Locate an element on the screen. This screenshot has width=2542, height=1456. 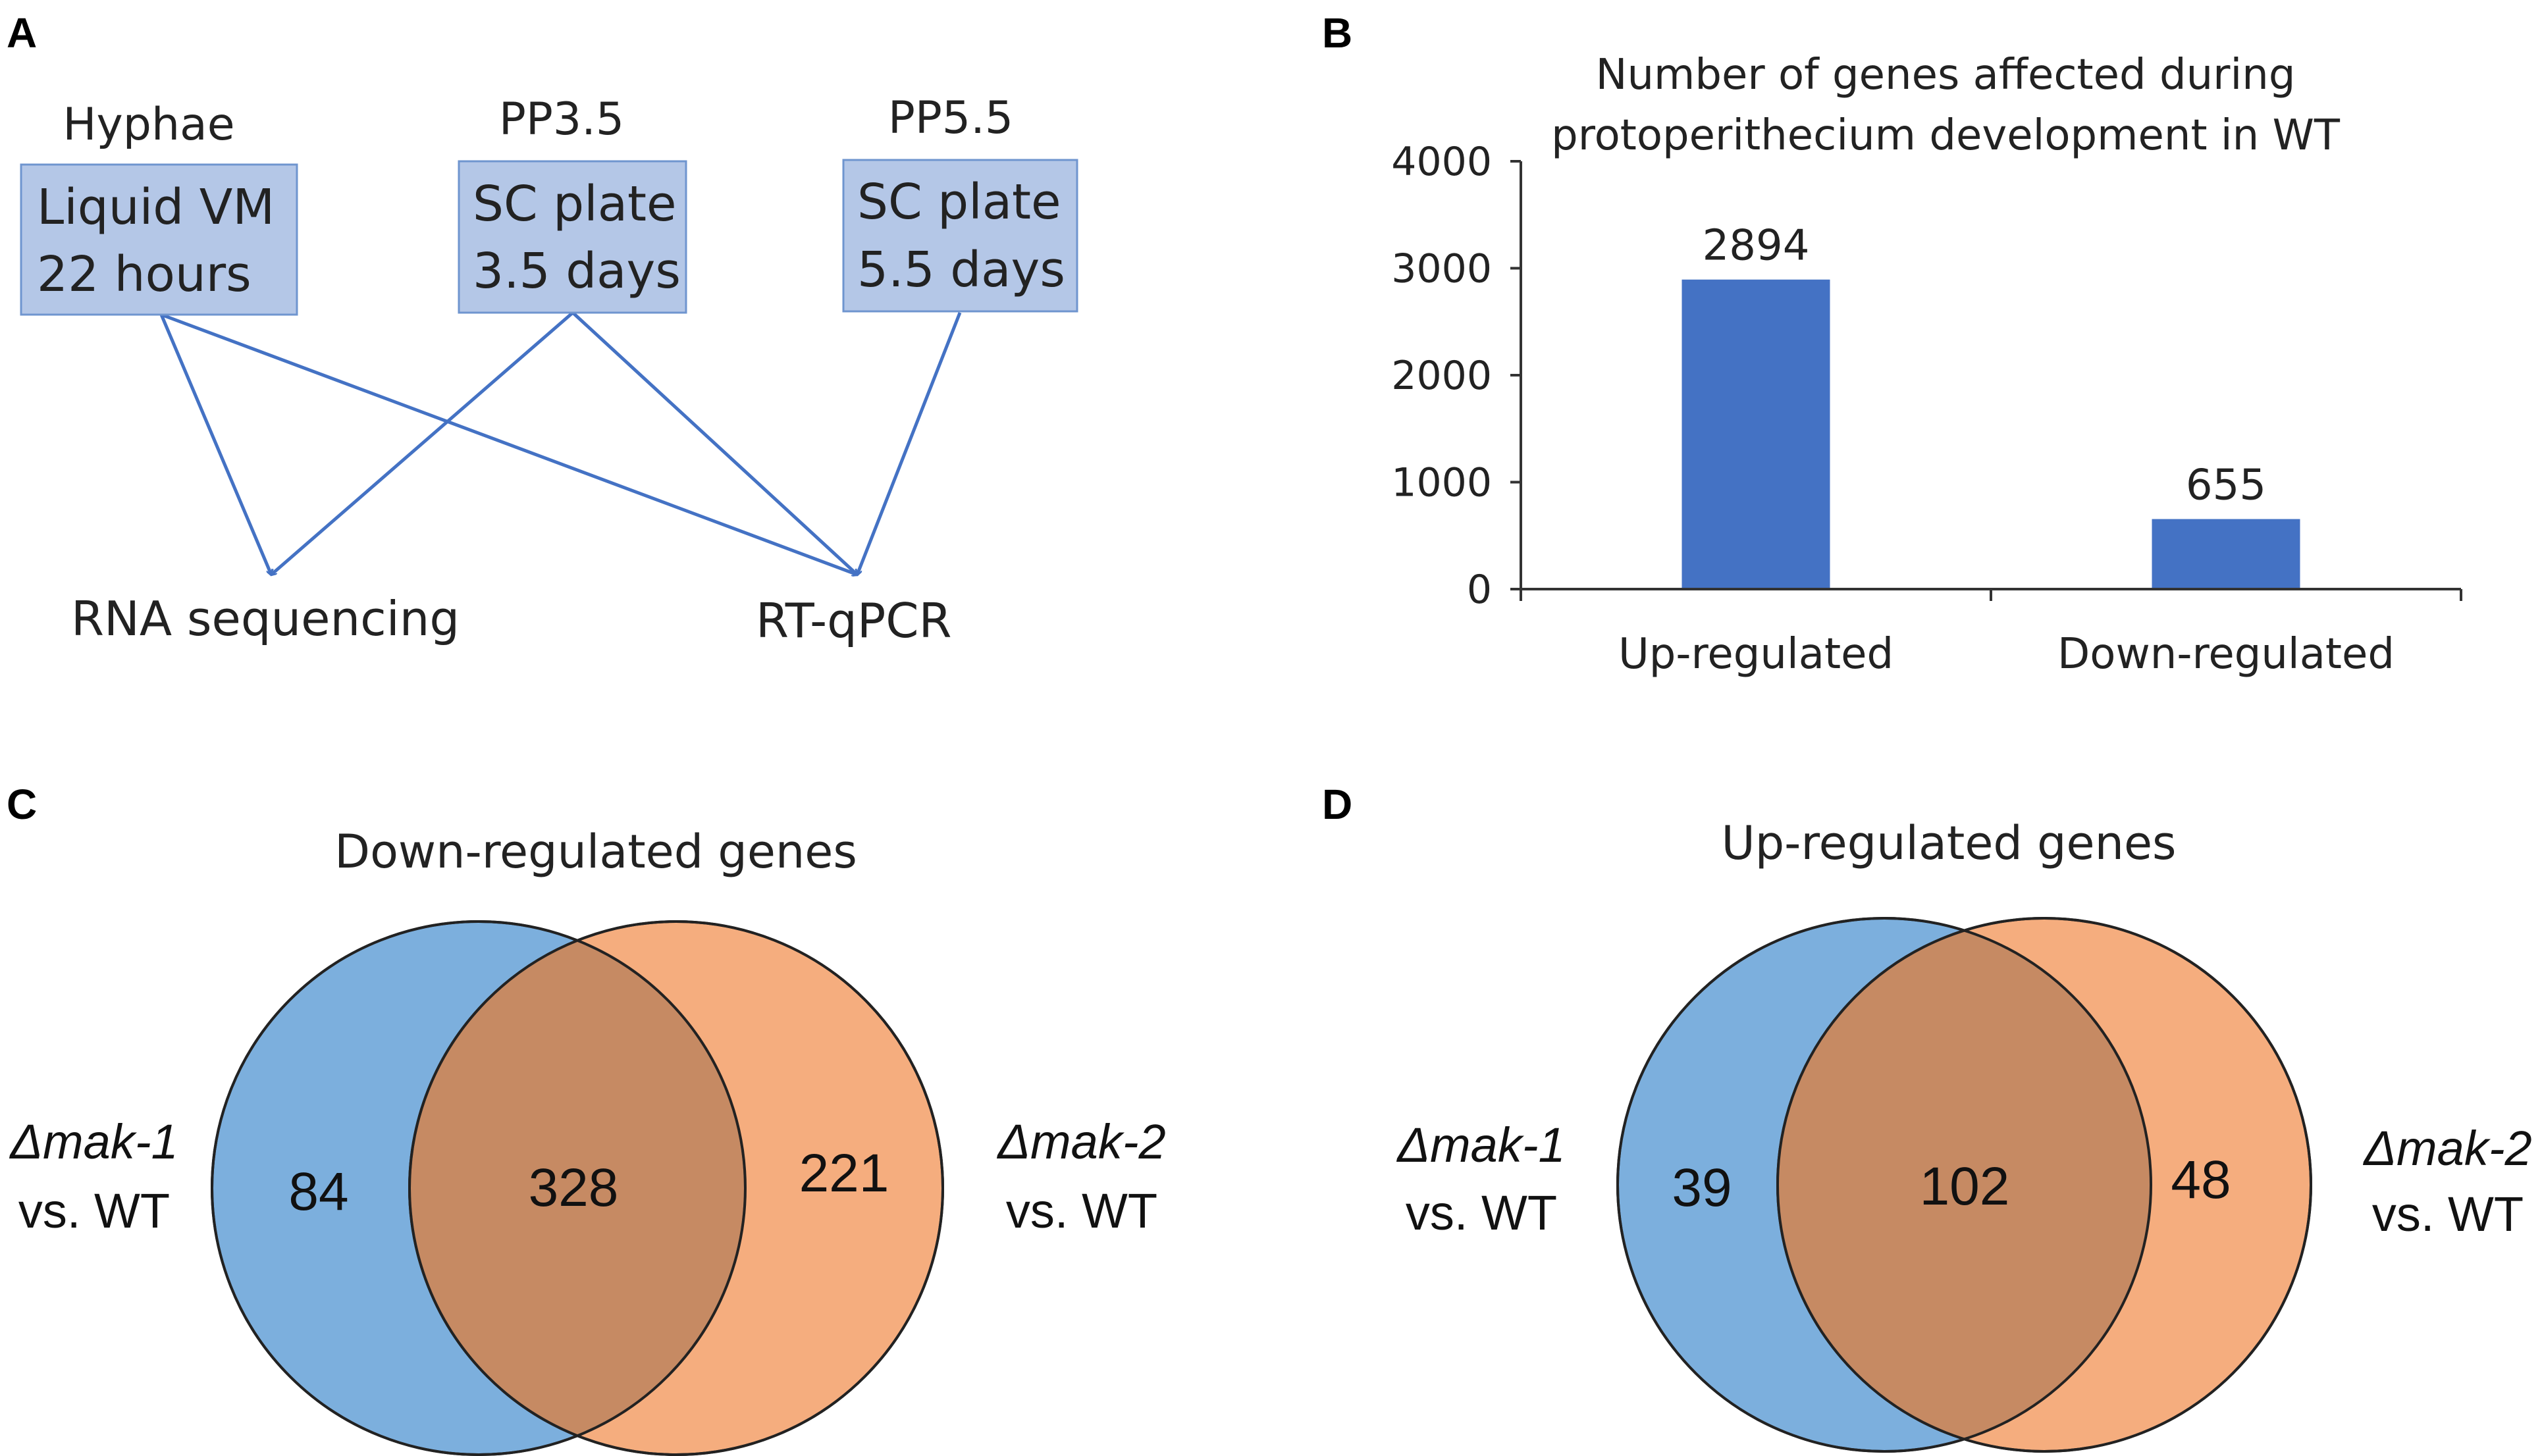
arrow-pp55-to-rtqpcr is located at coordinates (909, 443).